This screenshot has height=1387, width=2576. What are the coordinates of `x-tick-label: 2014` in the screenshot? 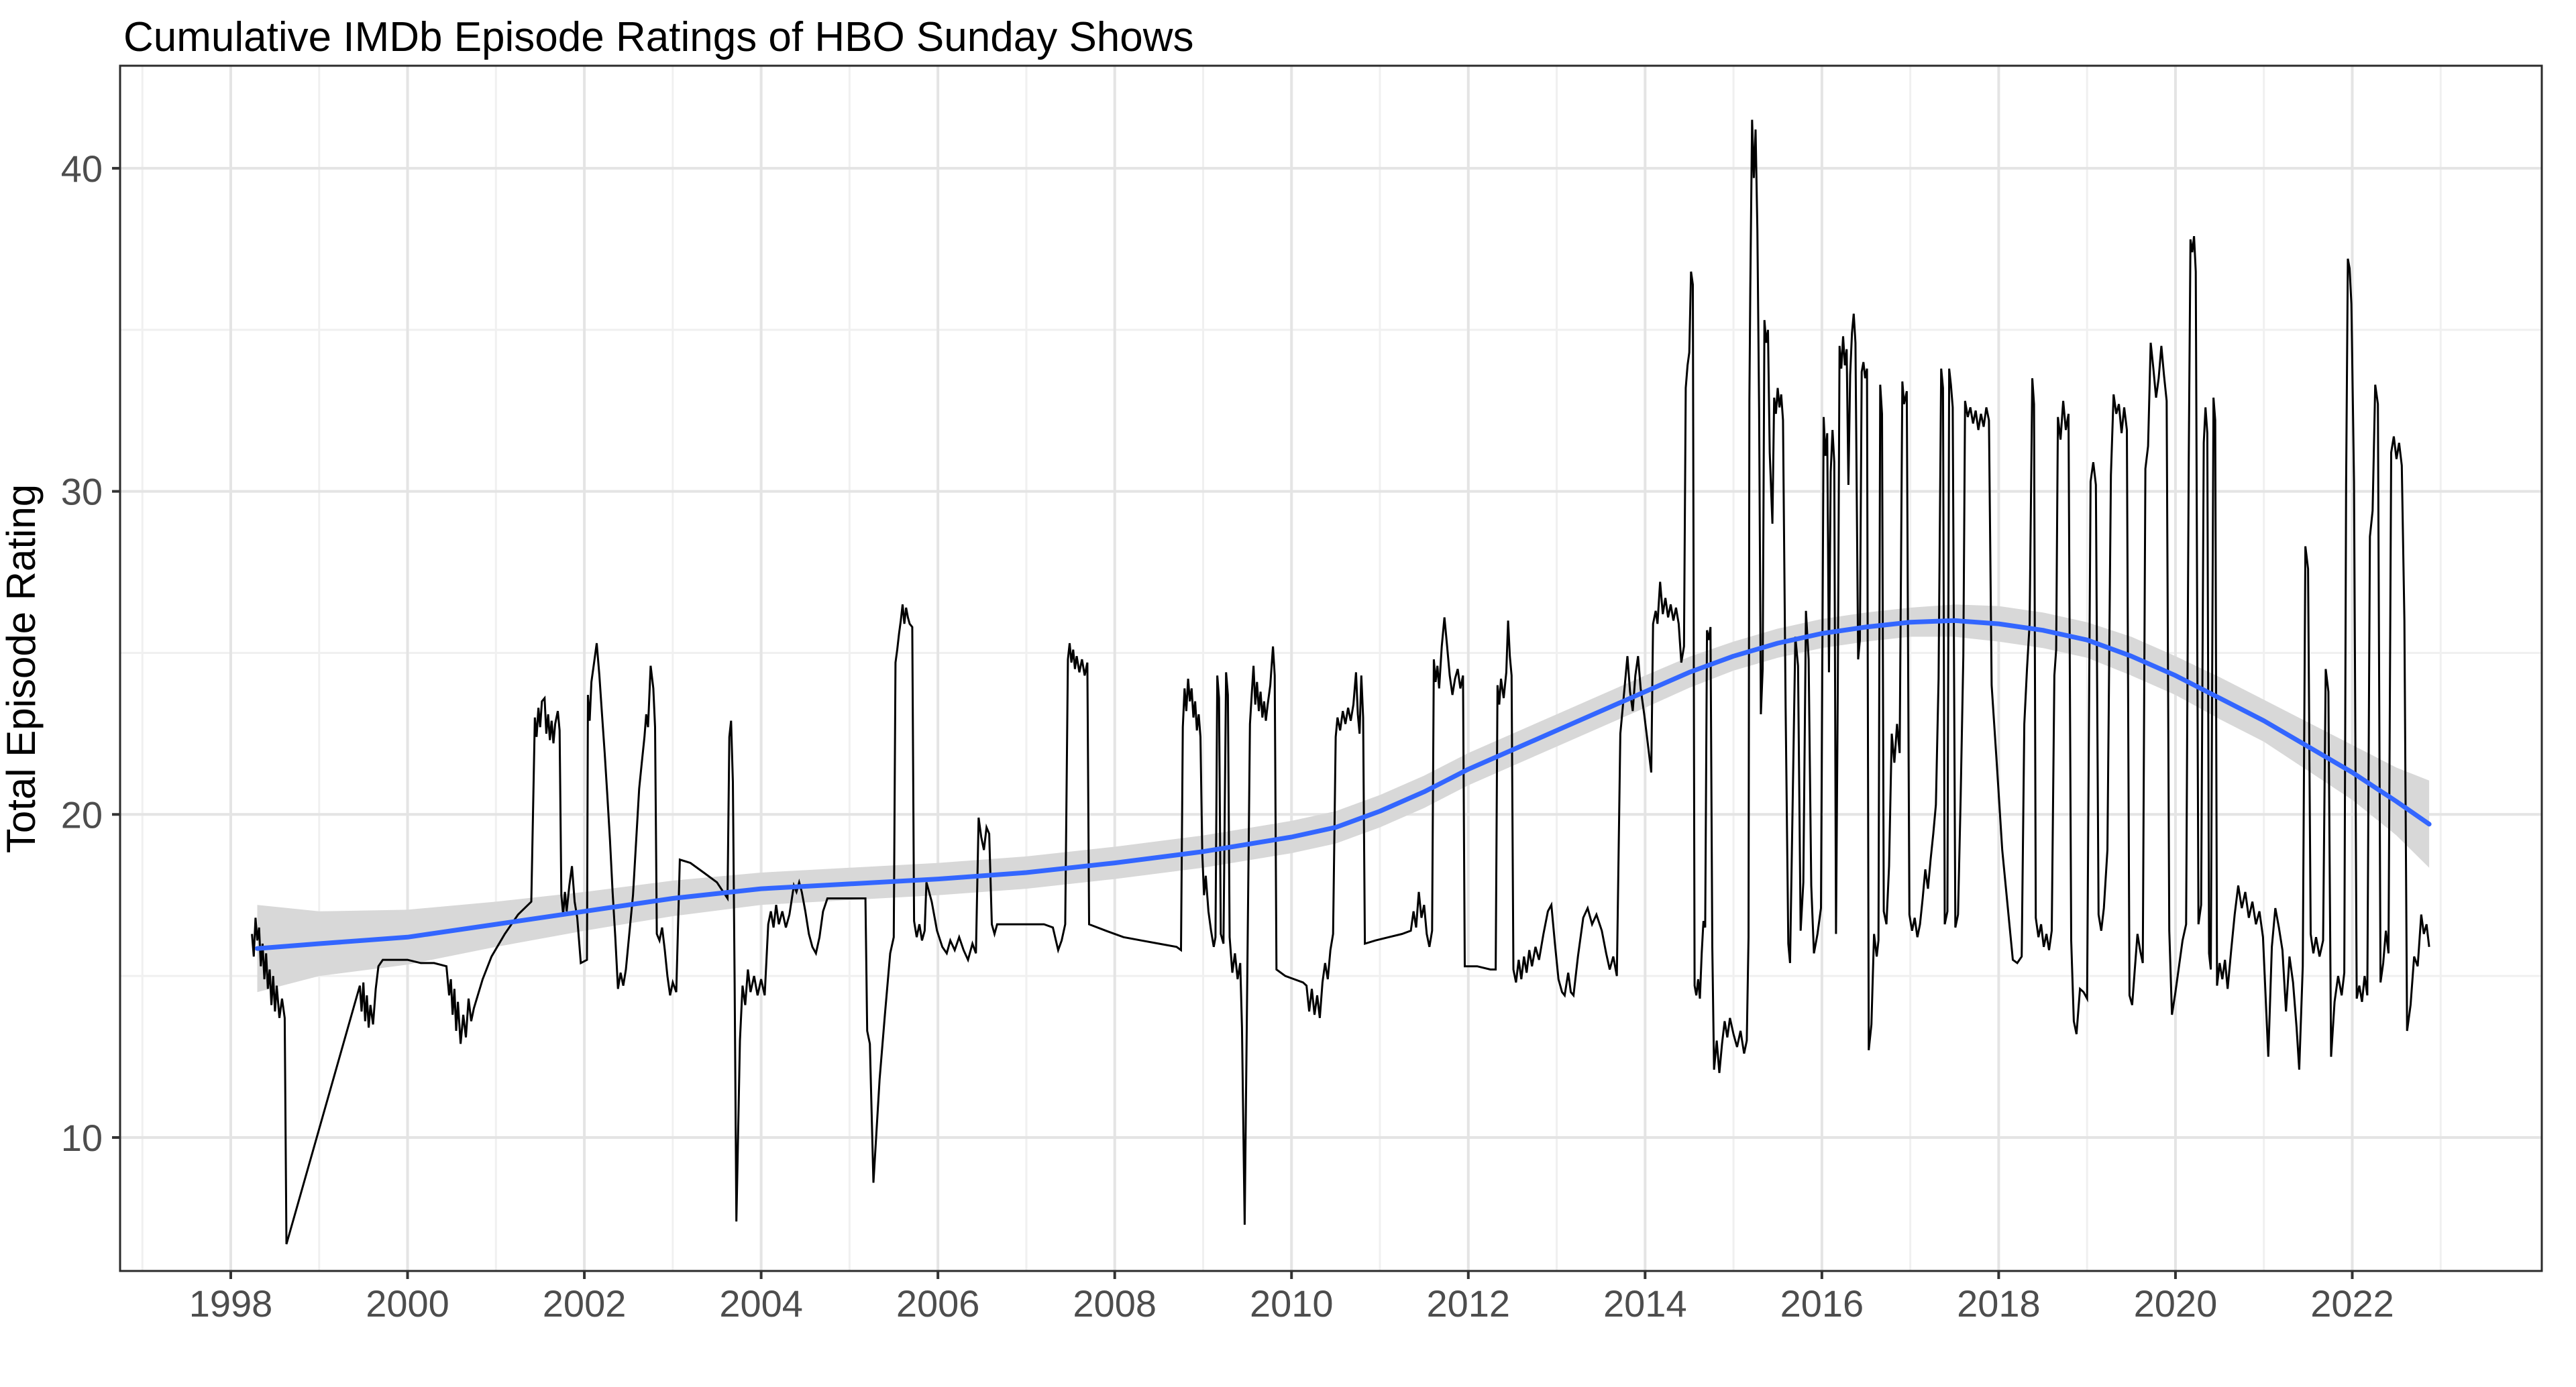 It's located at (1645, 1303).